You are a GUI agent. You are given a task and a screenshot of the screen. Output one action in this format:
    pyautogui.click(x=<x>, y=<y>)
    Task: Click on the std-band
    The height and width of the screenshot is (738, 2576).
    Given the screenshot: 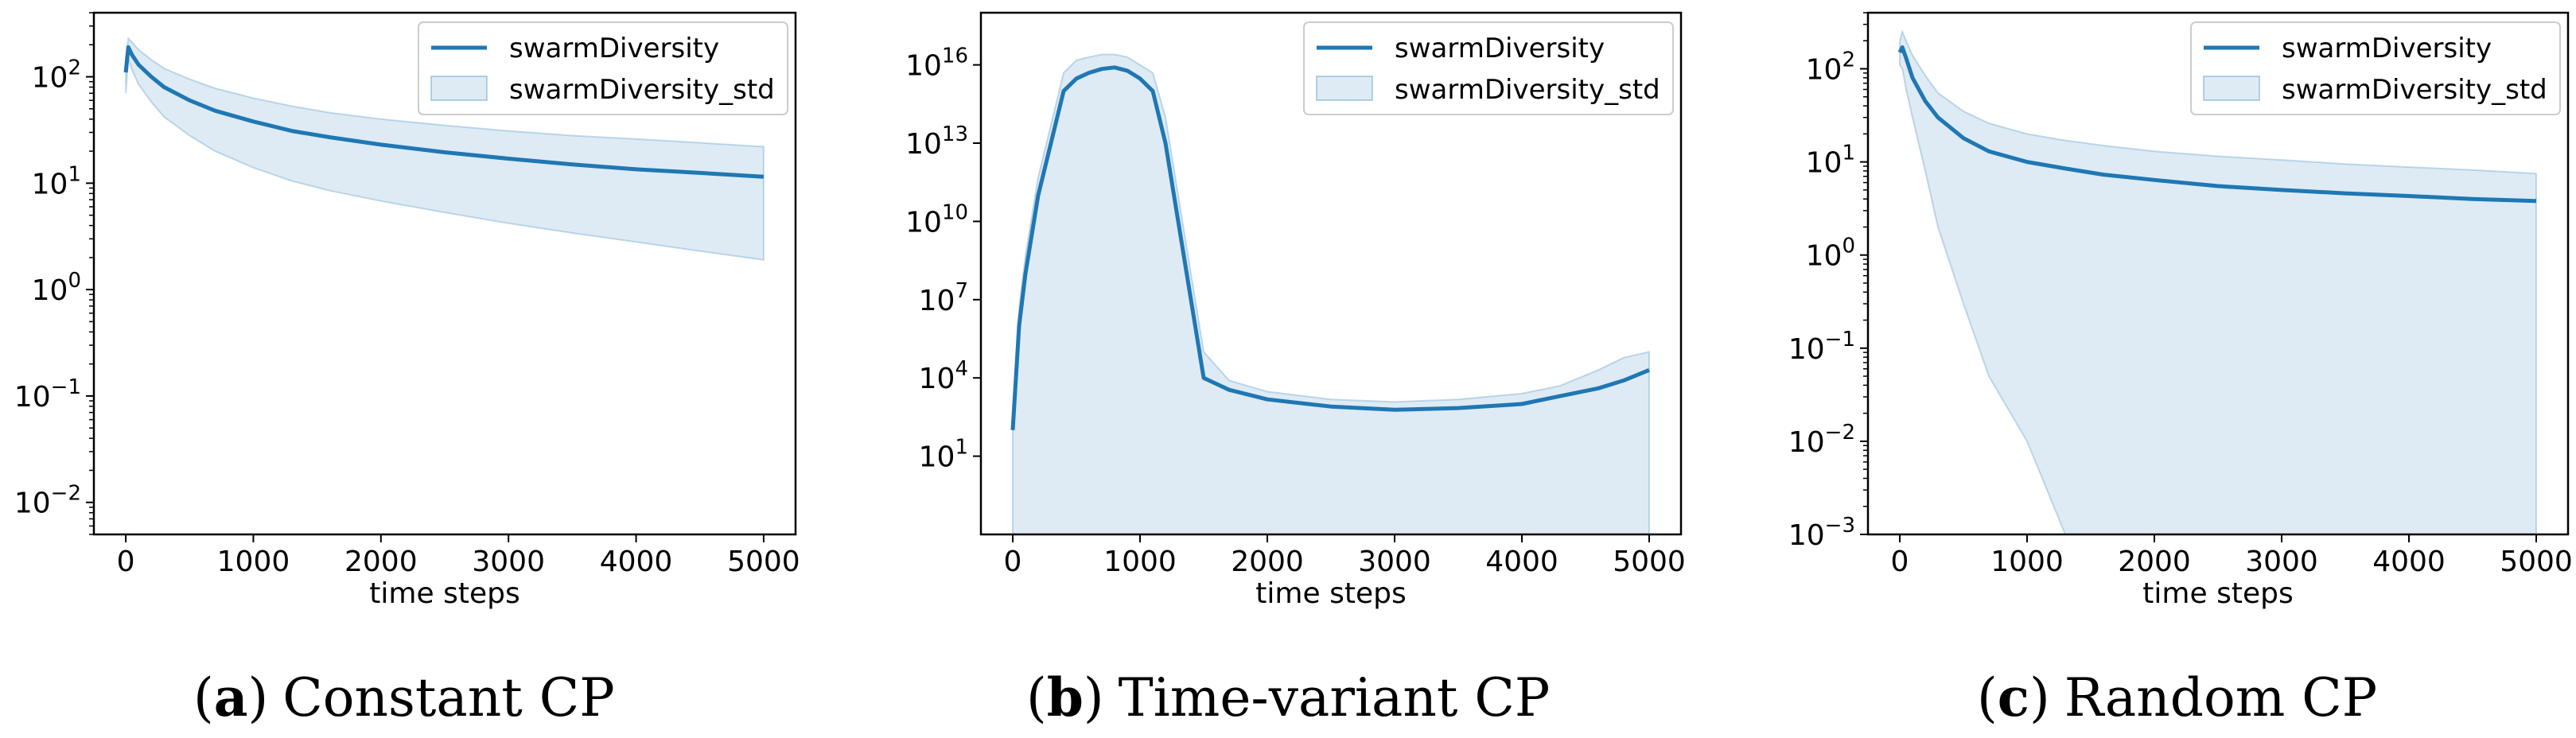 What is the action you would take?
    pyautogui.click(x=445, y=148)
    